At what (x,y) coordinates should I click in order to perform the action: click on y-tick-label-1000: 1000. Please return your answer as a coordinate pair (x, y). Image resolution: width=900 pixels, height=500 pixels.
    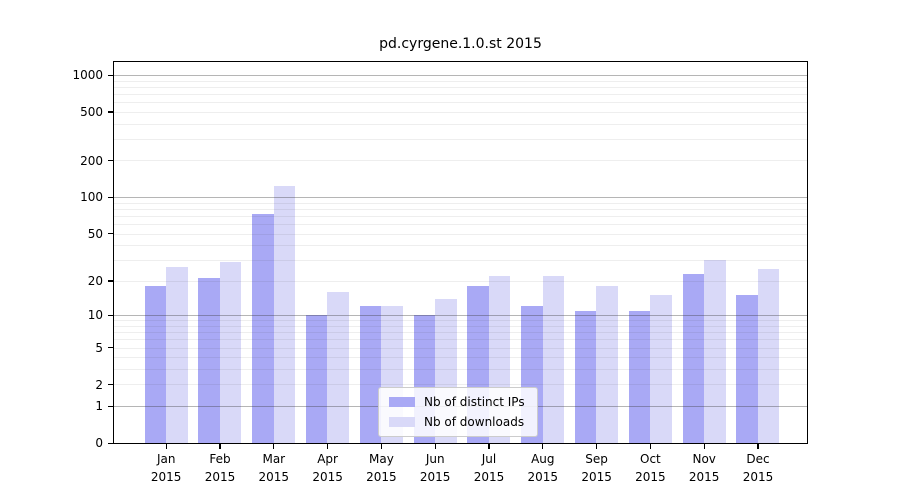
    Looking at the image, I should click on (87, 75).